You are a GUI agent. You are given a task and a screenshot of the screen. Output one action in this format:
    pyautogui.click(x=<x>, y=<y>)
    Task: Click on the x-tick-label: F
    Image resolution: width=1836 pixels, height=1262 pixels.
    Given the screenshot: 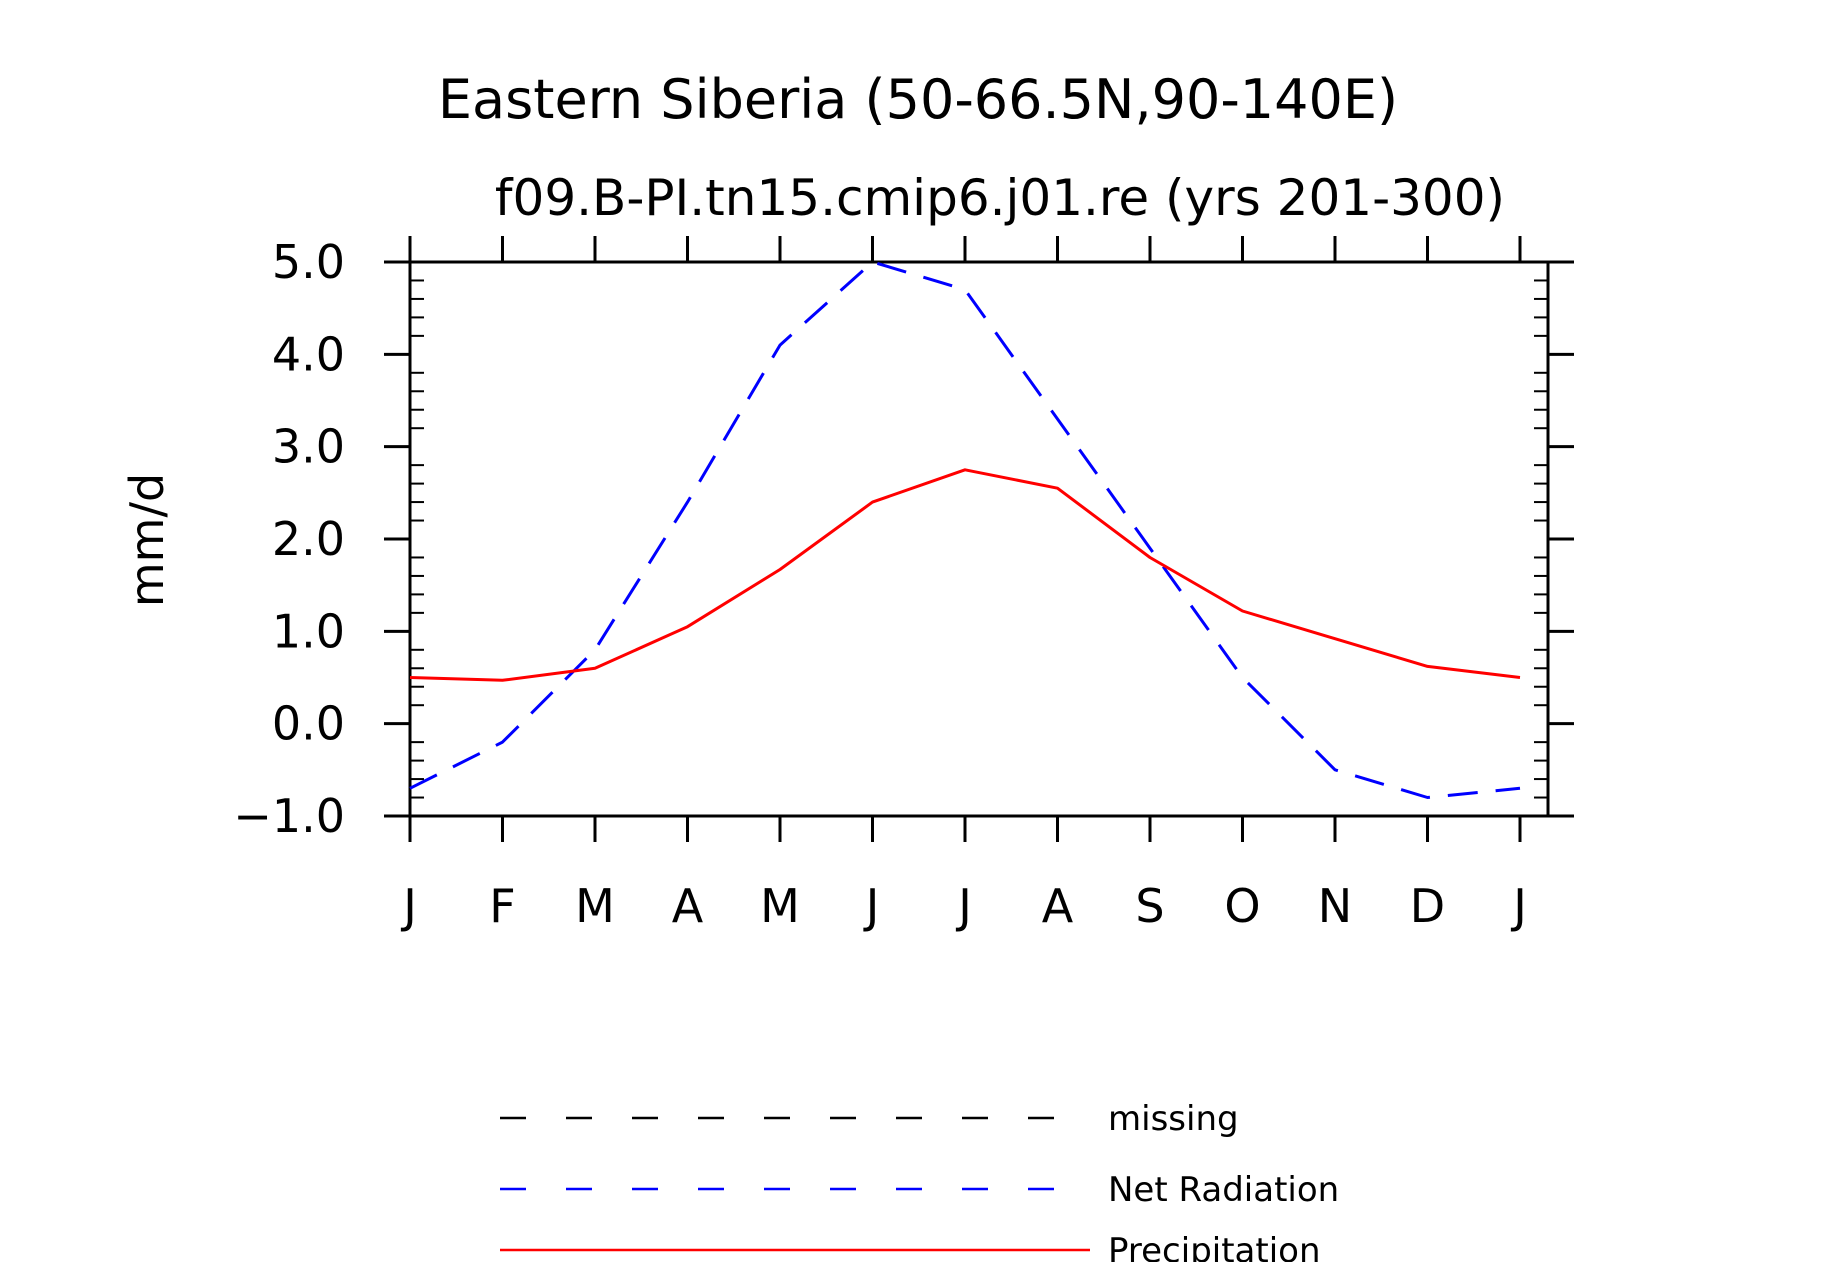 What is the action you would take?
    pyautogui.click(x=502, y=906)
    